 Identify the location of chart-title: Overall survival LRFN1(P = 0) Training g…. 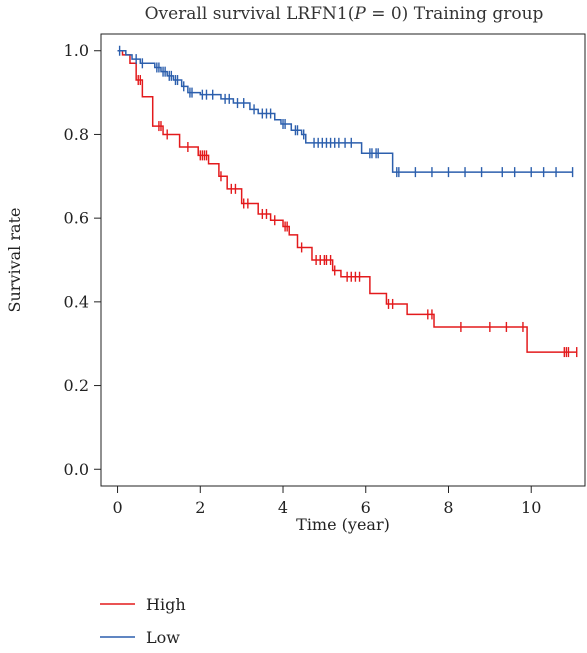
(344, 14).